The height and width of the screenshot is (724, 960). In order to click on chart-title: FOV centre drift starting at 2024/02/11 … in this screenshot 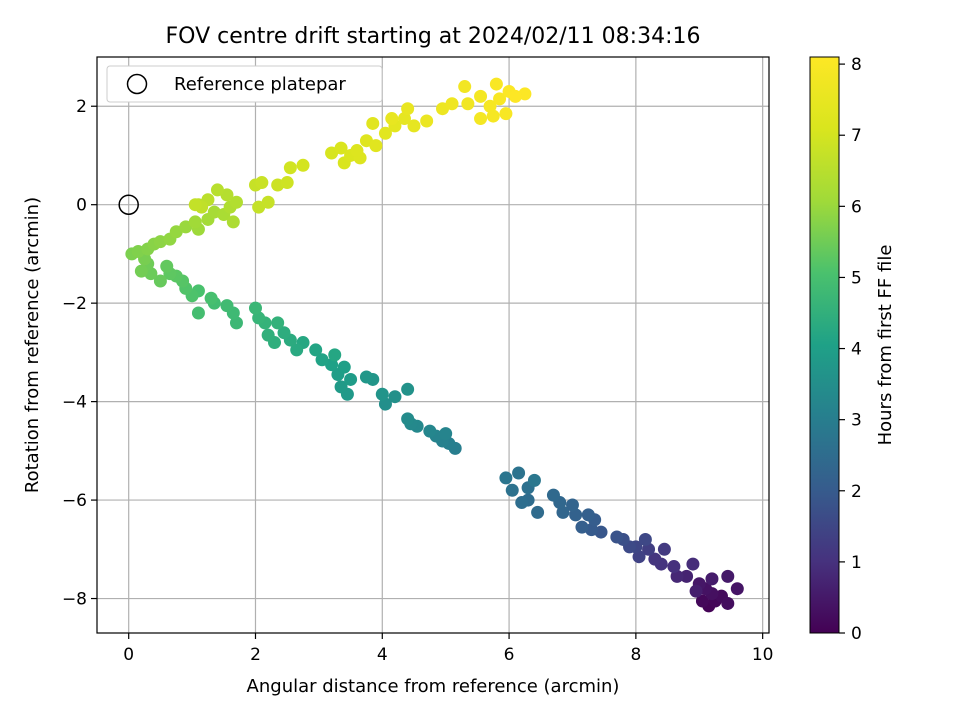, I will do `click(433, 36)`.